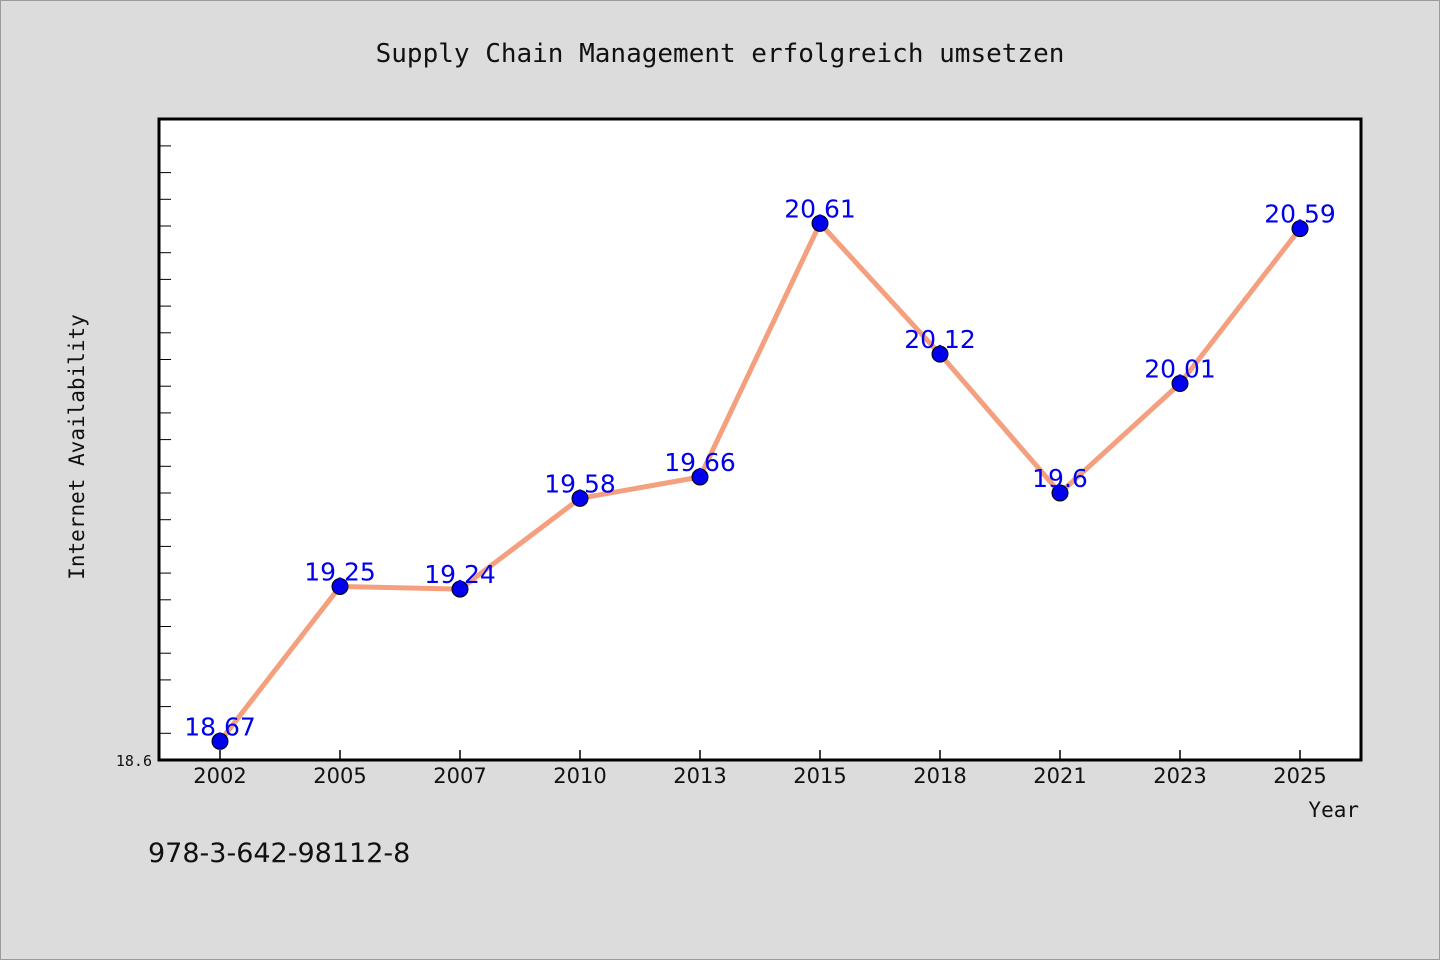 The width and height of the screenshot is (1440, 960). Describe the element at coordinates (279, 853) in the screenshot. I see `isbn-text: 978-3-642-98112-8` at that location.